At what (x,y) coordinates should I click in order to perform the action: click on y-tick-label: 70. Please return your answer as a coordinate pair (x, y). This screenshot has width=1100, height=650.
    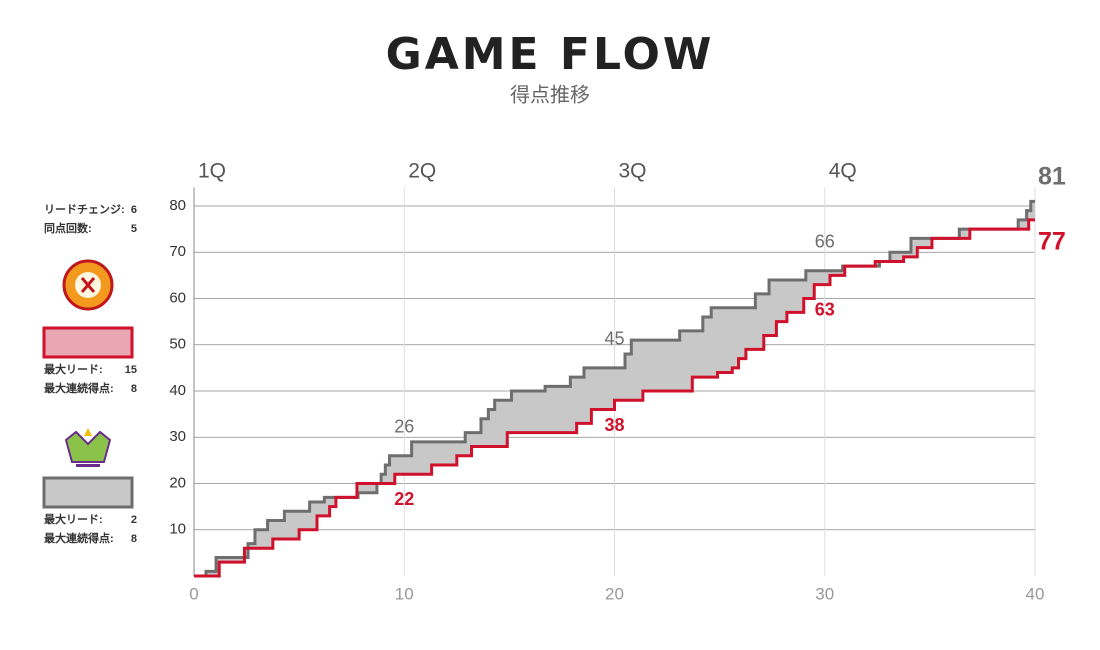
    Looking at the image, I should click on (177, 251).